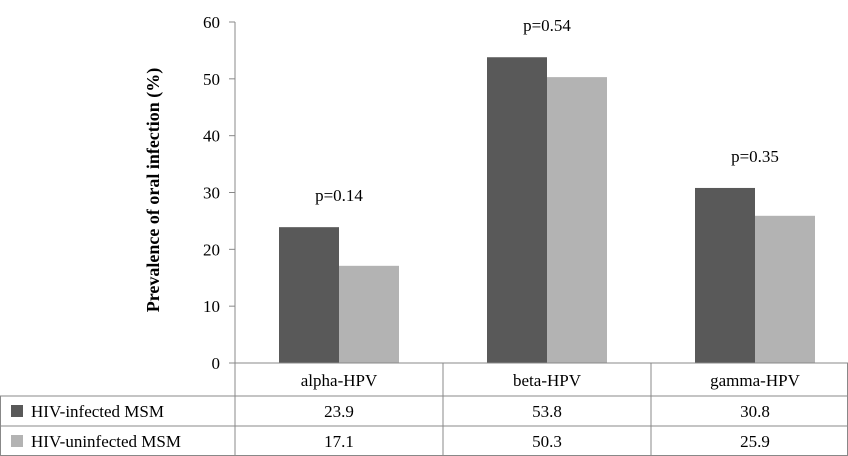  Describe the element at coordinates (339, 441) in the screenshot. I see `data-label: 17.1` at that location.